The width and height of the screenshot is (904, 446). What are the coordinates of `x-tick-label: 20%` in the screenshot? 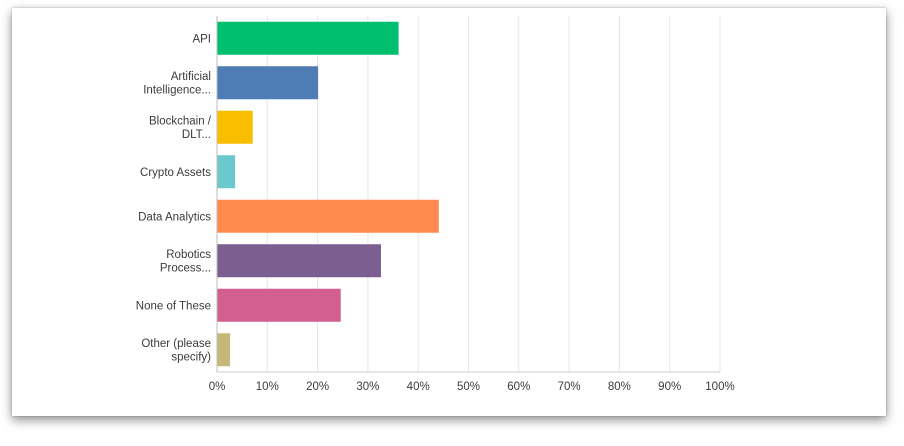 It's located at (317, 387).